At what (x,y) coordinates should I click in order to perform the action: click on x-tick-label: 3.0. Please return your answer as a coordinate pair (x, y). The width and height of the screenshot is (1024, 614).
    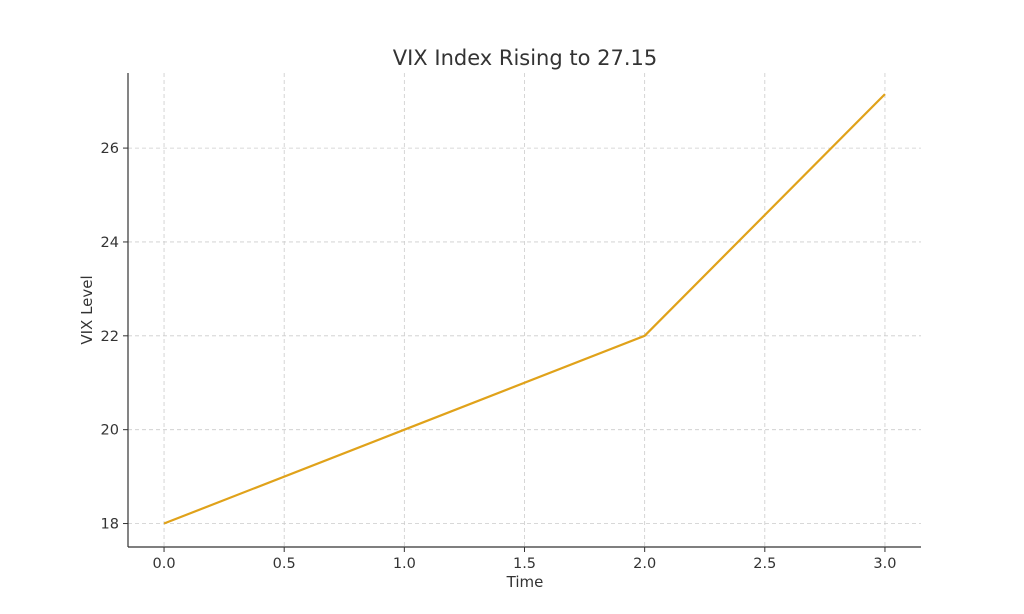
    Looking at the image, I should click on (884, 564).